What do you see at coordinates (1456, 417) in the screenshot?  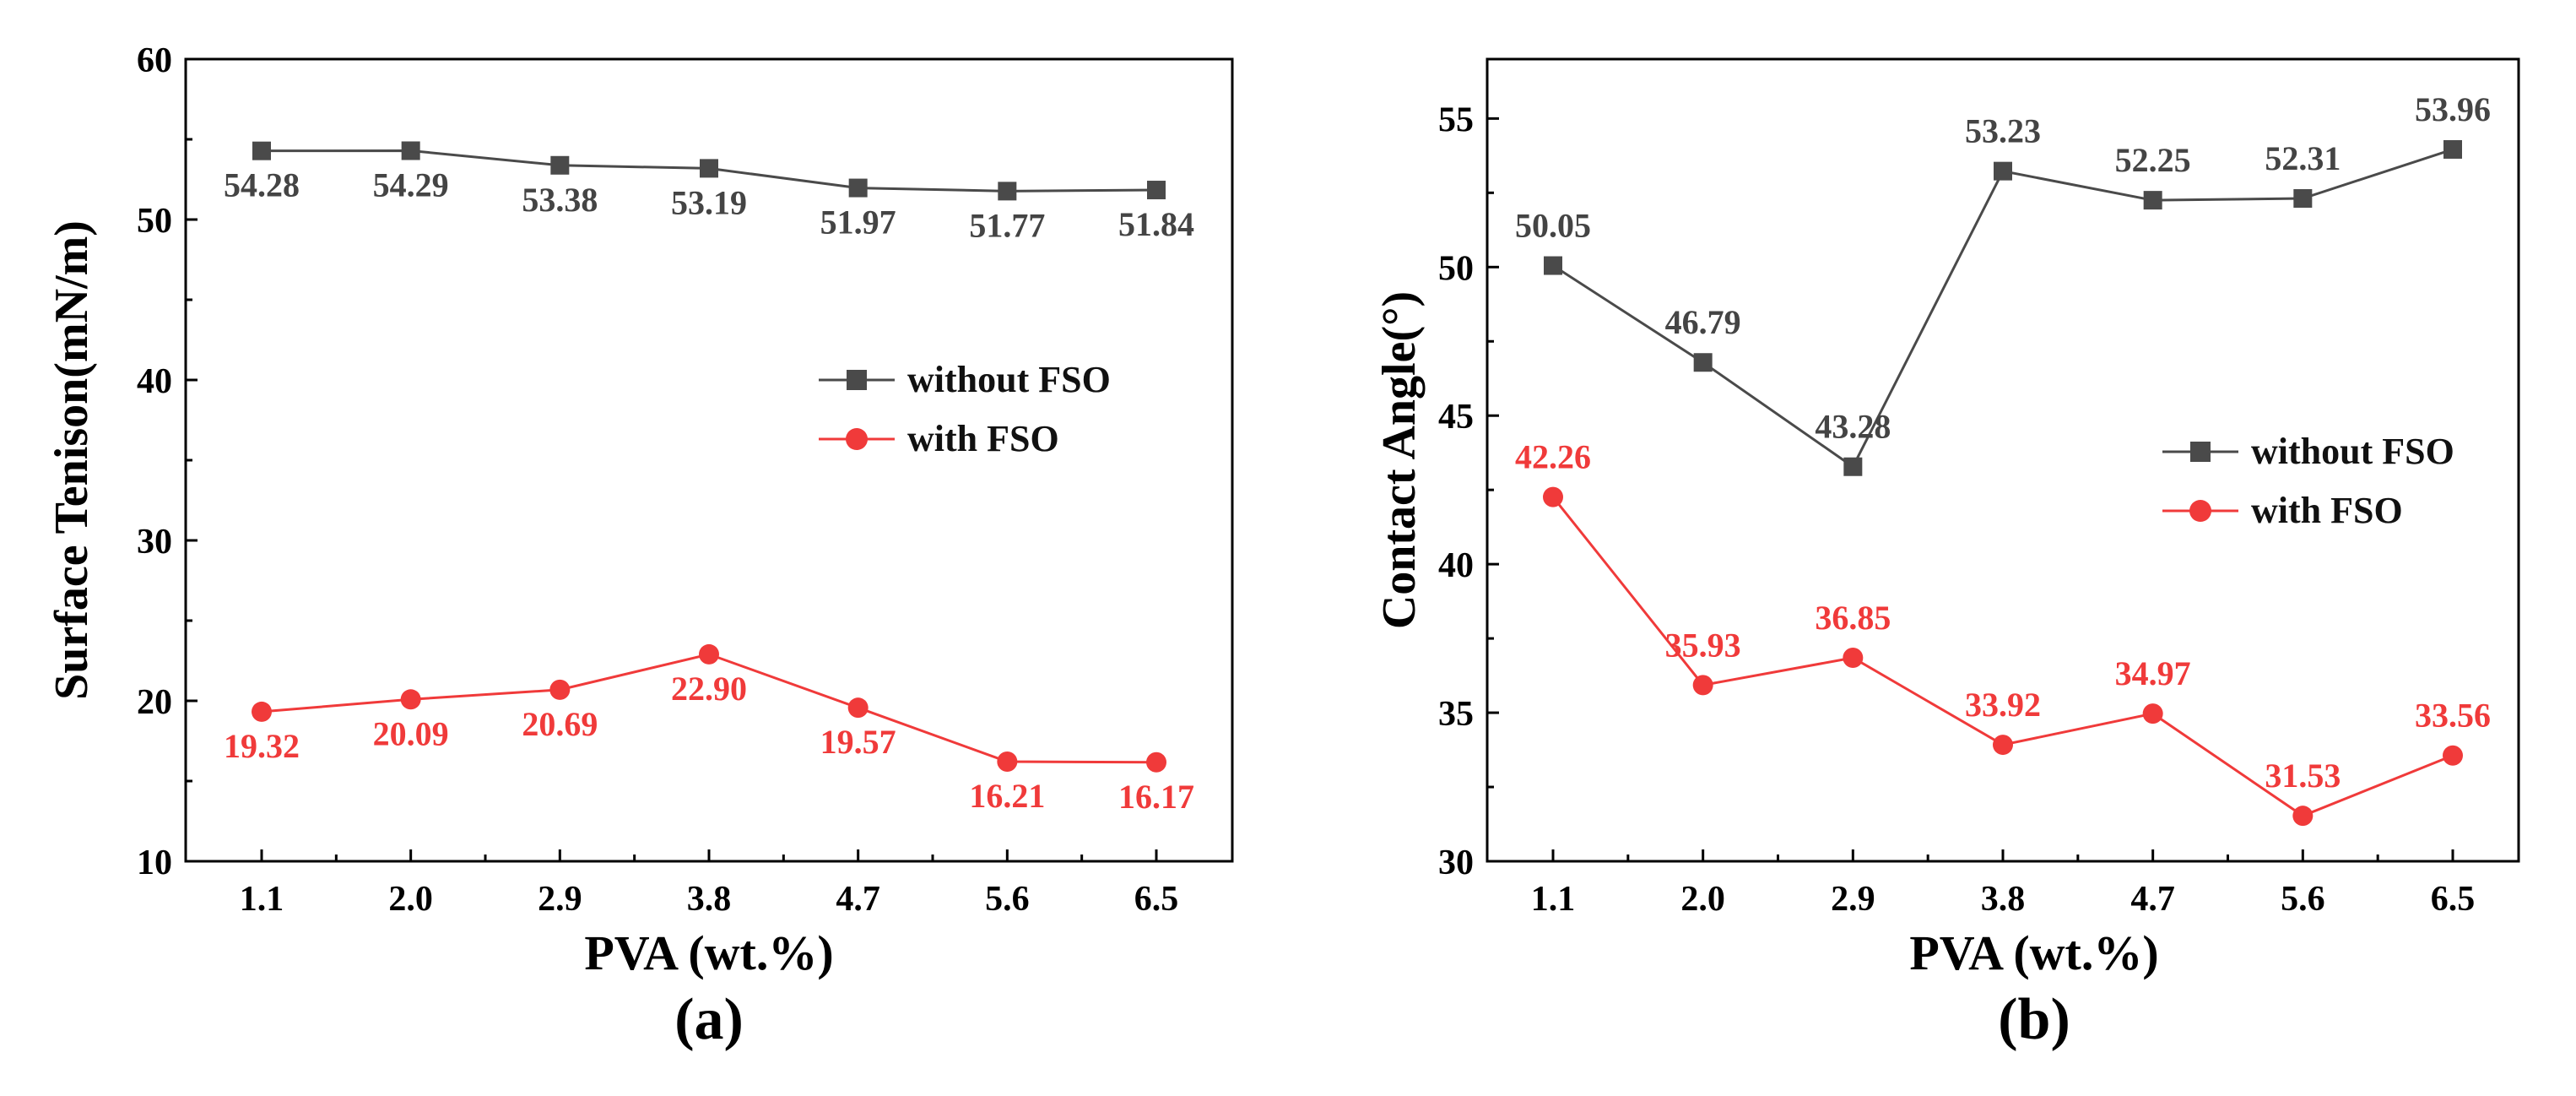 I see `y-tick-label: 45` at bounding box center [1456, 417].